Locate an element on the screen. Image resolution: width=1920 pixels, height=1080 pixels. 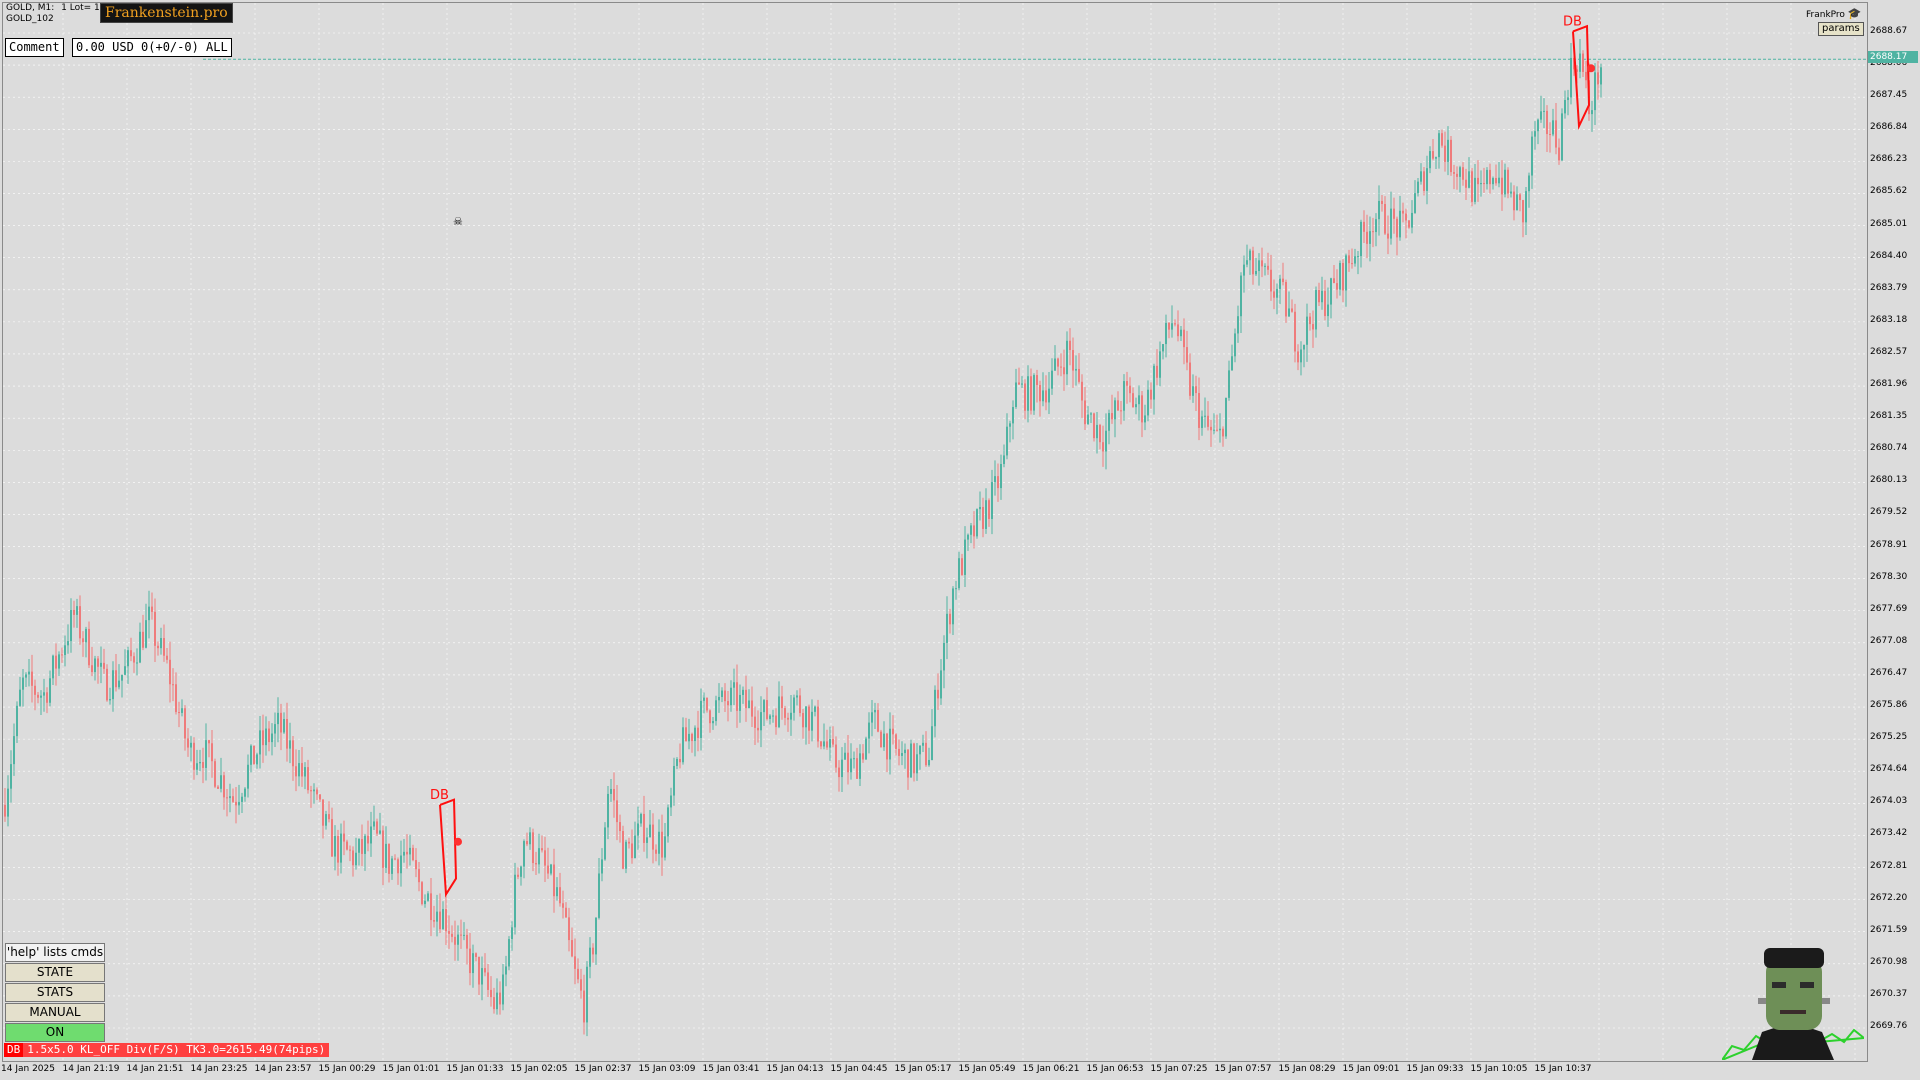
price-tick-label: 2670.37 is located at coordinates (1889, 993).